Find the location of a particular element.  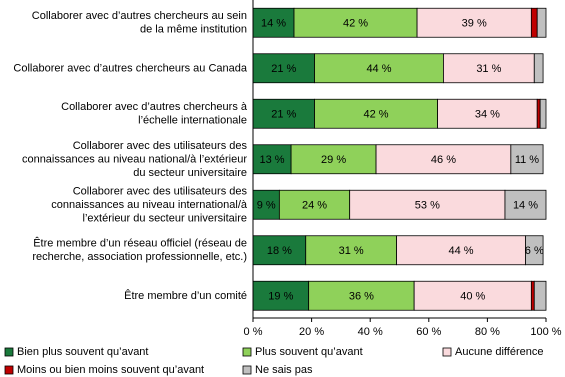

value-label: 11 % is located at coordinates (527, 160).